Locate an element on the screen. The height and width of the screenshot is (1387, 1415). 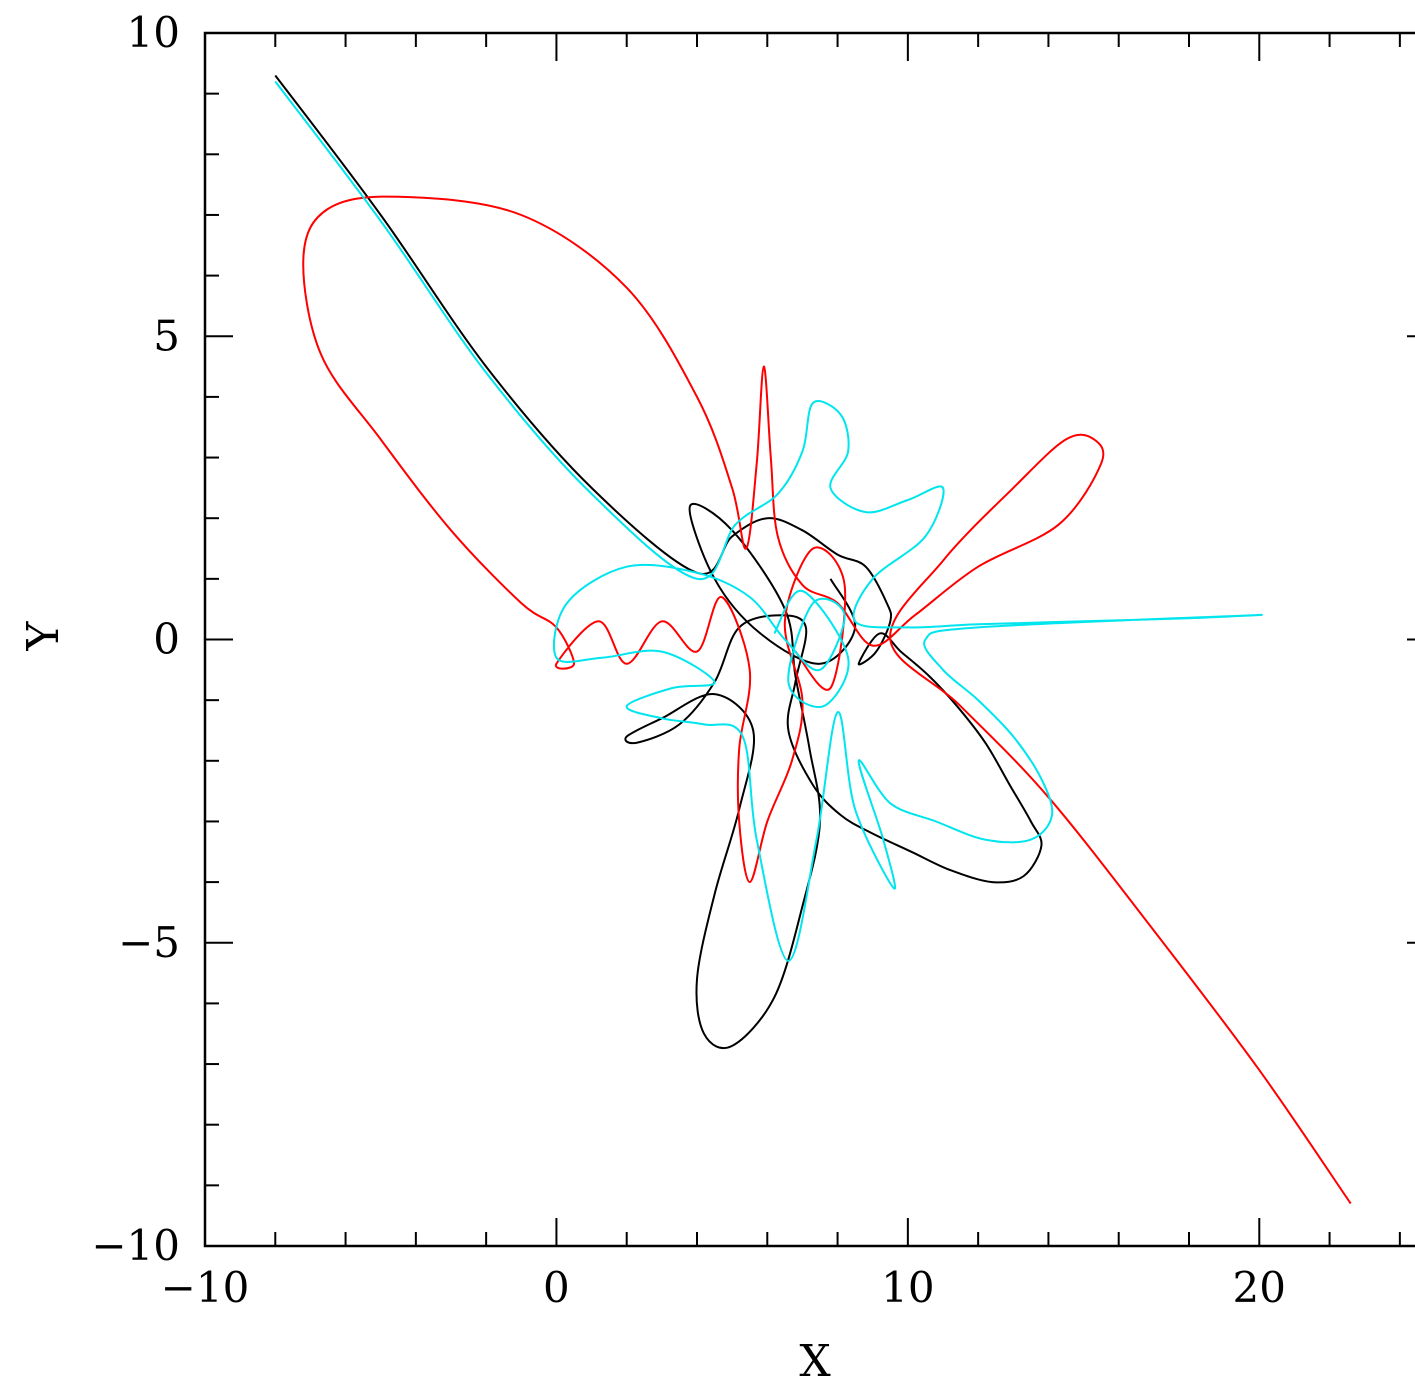
y-axis-label: Y is located at coordinates (43, 636).